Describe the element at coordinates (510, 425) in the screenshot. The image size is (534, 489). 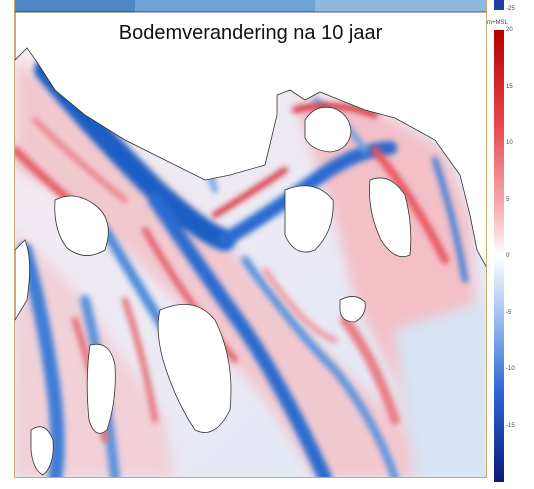
I see `colorbar-tick-label: -15` at that location.